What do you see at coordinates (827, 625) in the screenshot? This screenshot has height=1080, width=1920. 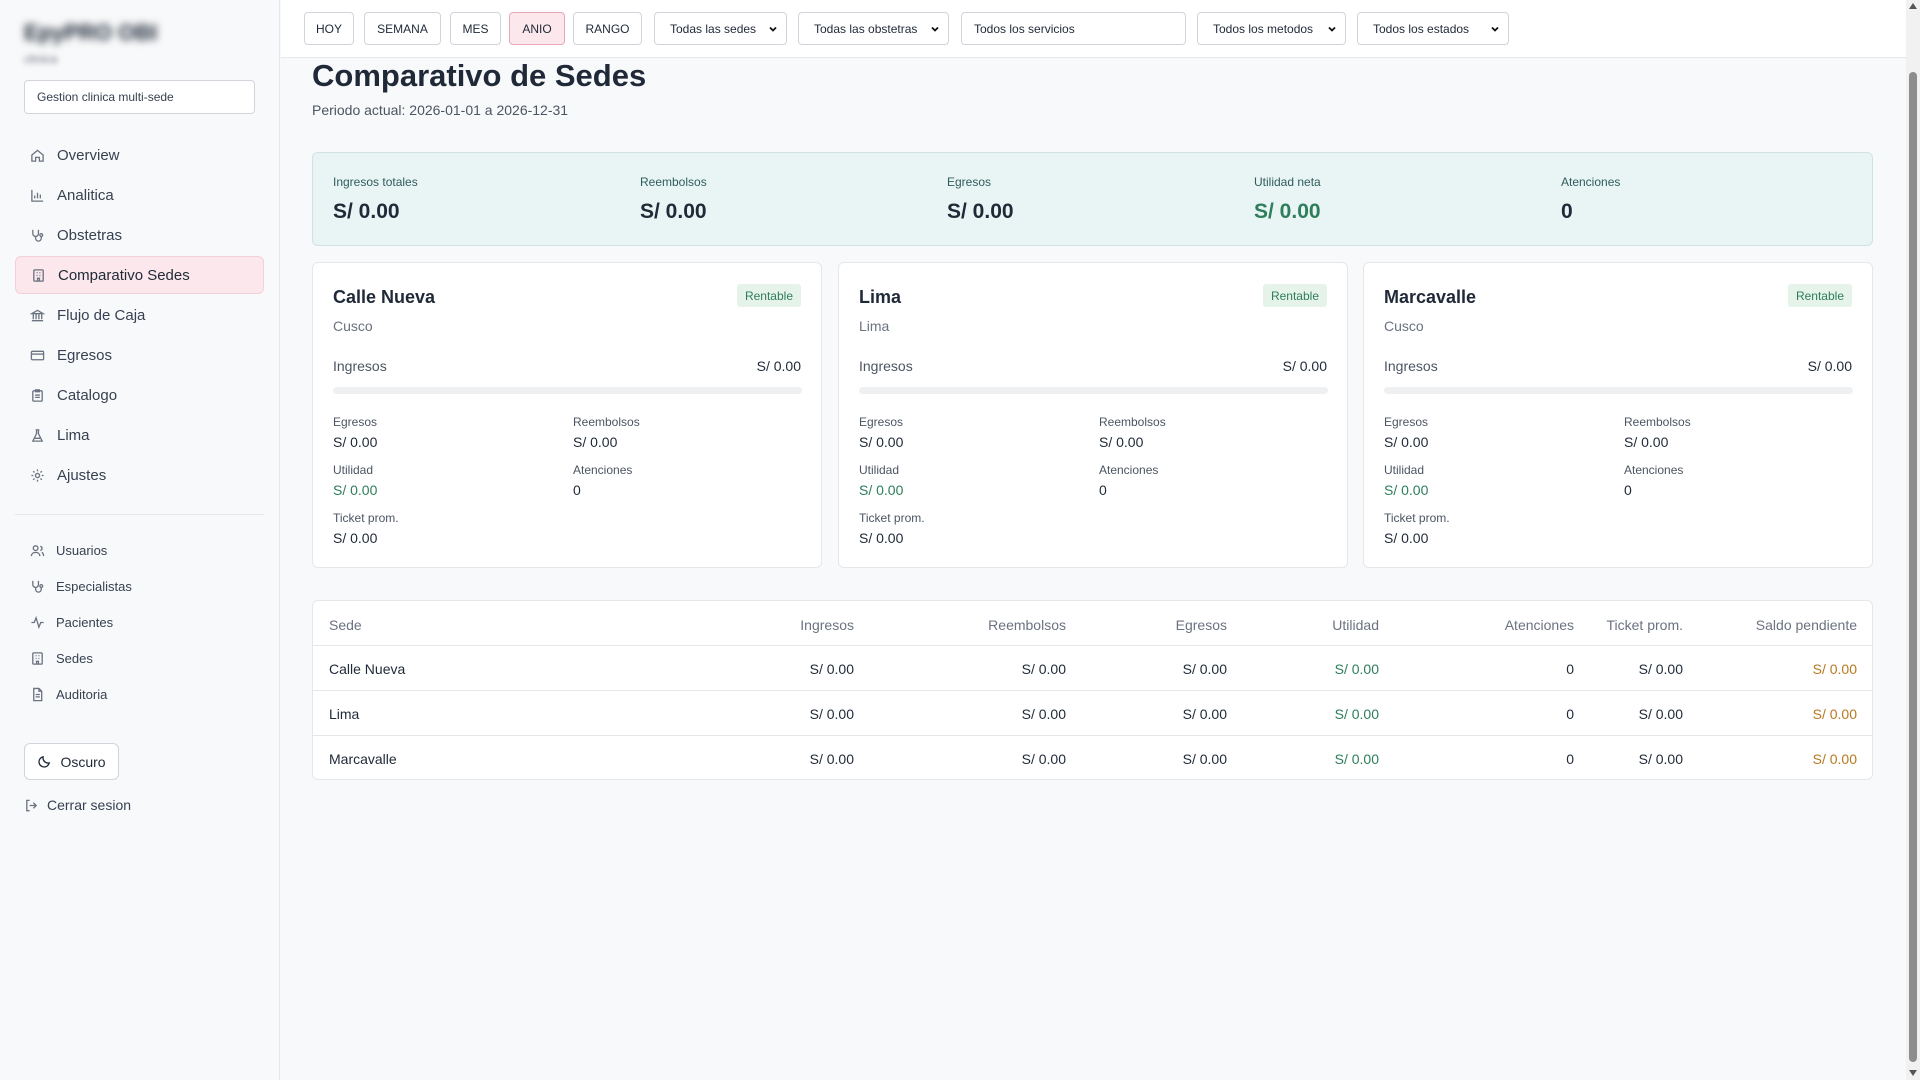 I see `column-header-ingresos: Ingresos` at bounding box center [827, 625].